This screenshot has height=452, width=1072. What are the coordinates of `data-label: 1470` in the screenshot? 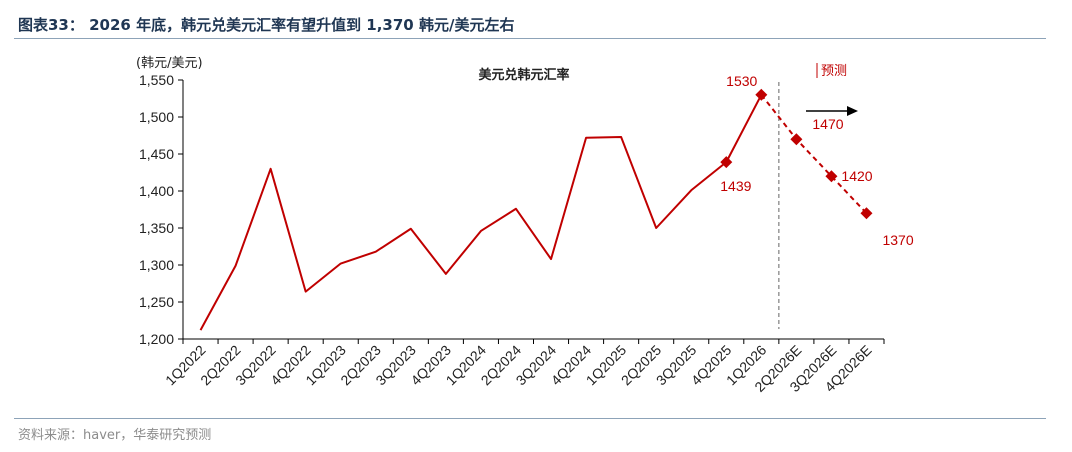 It's located at (827, 124).